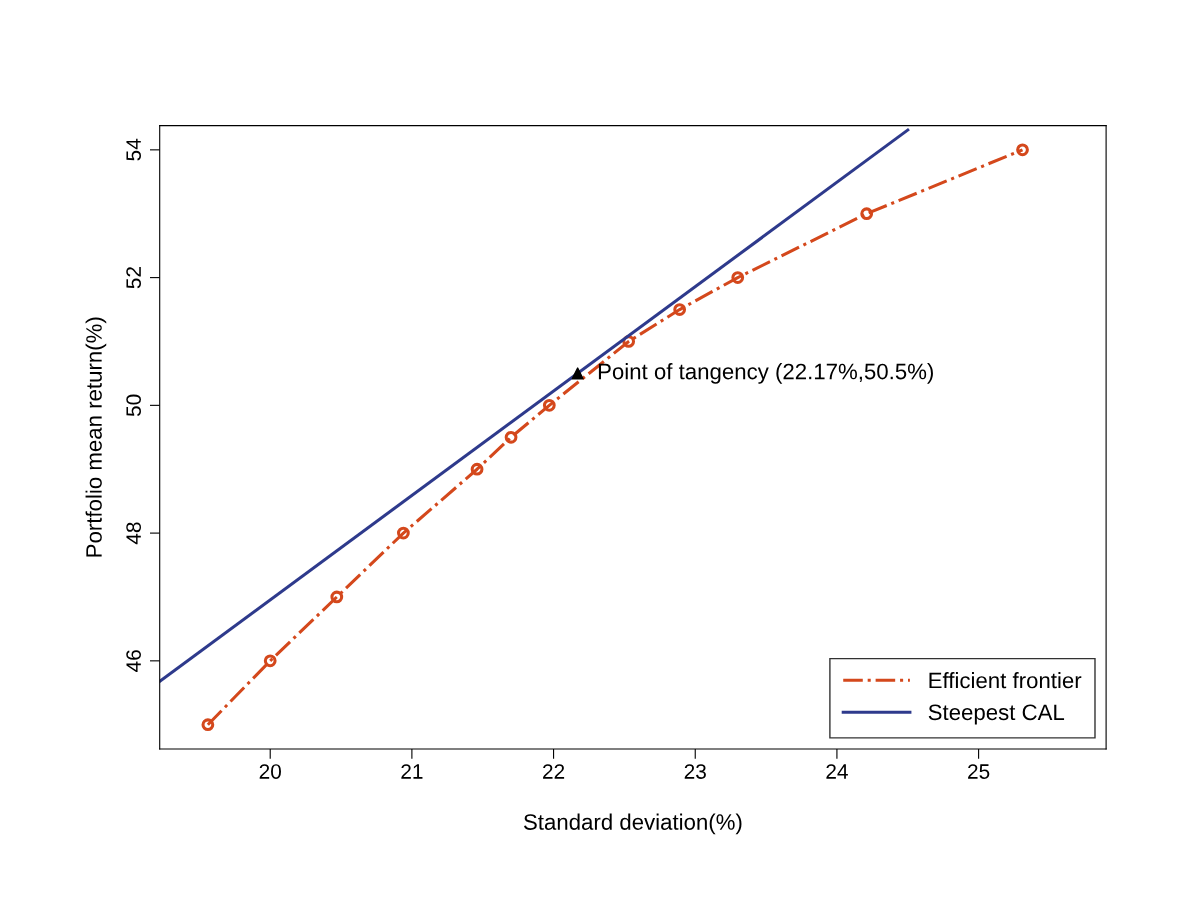 The image size is (1183, 897). Describe the element at coordinates (1005, 680) in the screenshot. I see `legend-label: Efficient frontier` at that location.